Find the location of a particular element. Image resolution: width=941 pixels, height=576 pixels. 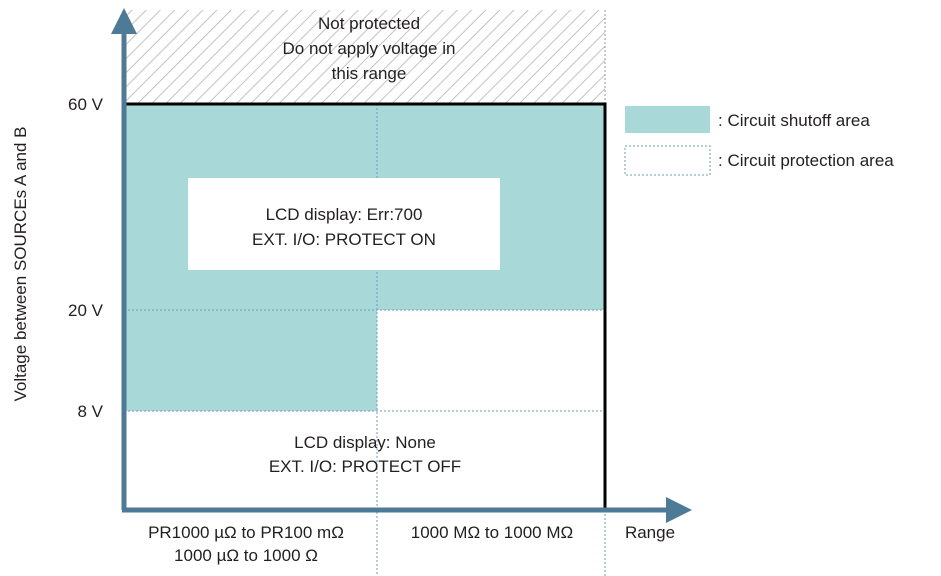

shutoff-area-lower-left is located at coordinates (250, 360).